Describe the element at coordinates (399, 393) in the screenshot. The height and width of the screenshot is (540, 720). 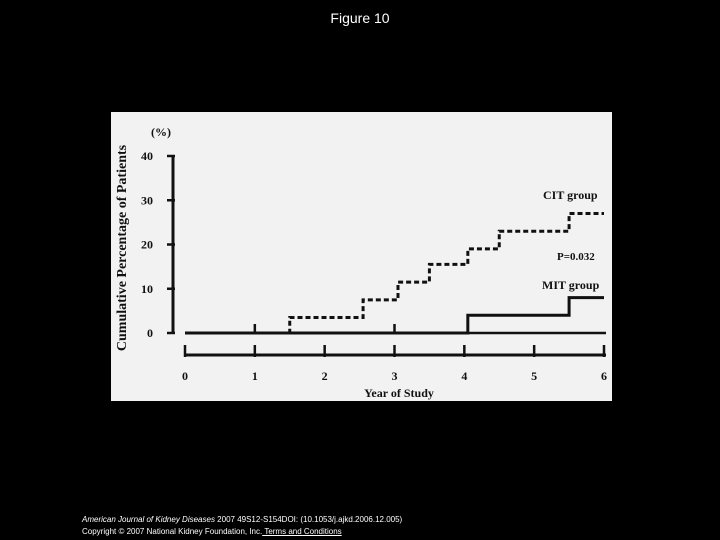
I see `x-axis-title: Year of Study` at that location.